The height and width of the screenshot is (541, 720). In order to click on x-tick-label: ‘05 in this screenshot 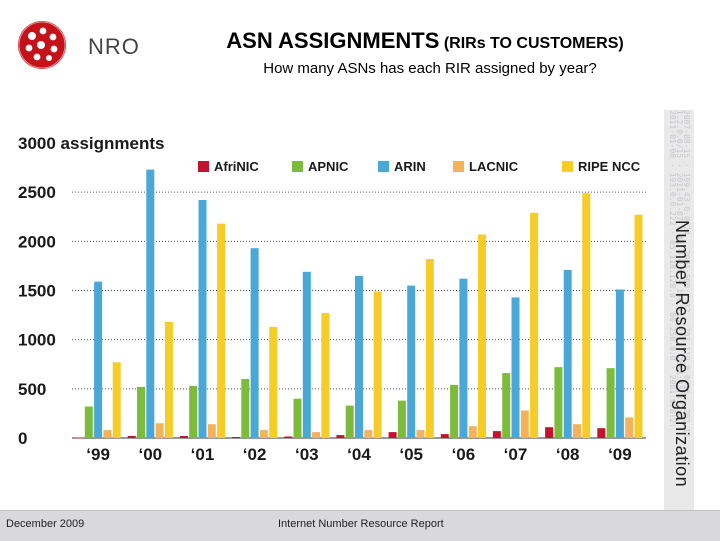, I will do `click(411, 454)`.